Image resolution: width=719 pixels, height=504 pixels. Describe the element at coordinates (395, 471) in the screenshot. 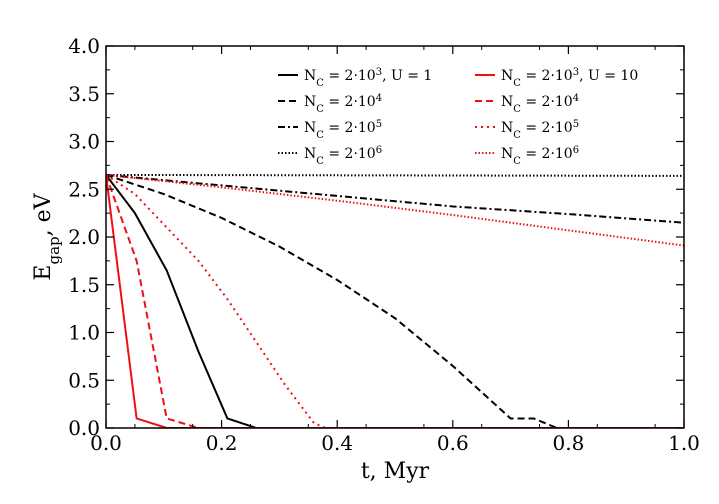

I see `x-axis-label: t, Myr` at that location.